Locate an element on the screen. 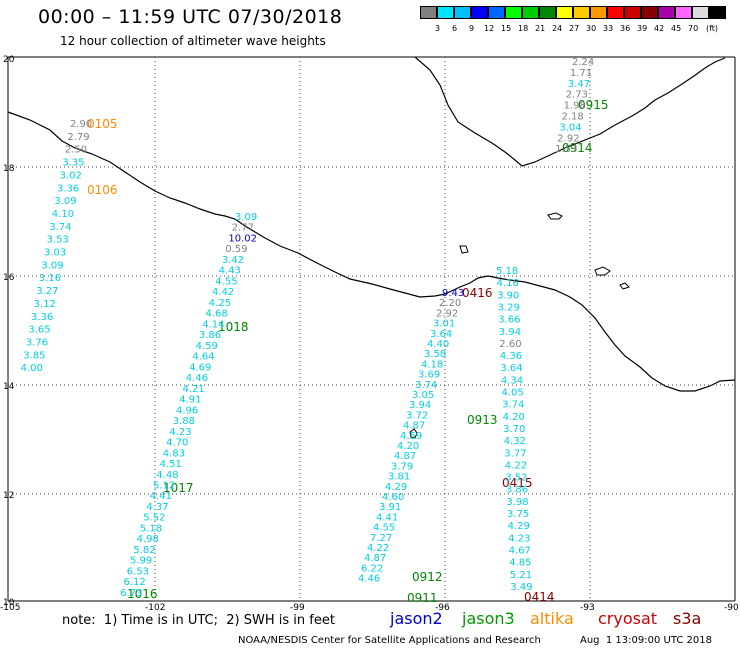  wave-height-value: 4.51 is located at coordinates (171, 464).